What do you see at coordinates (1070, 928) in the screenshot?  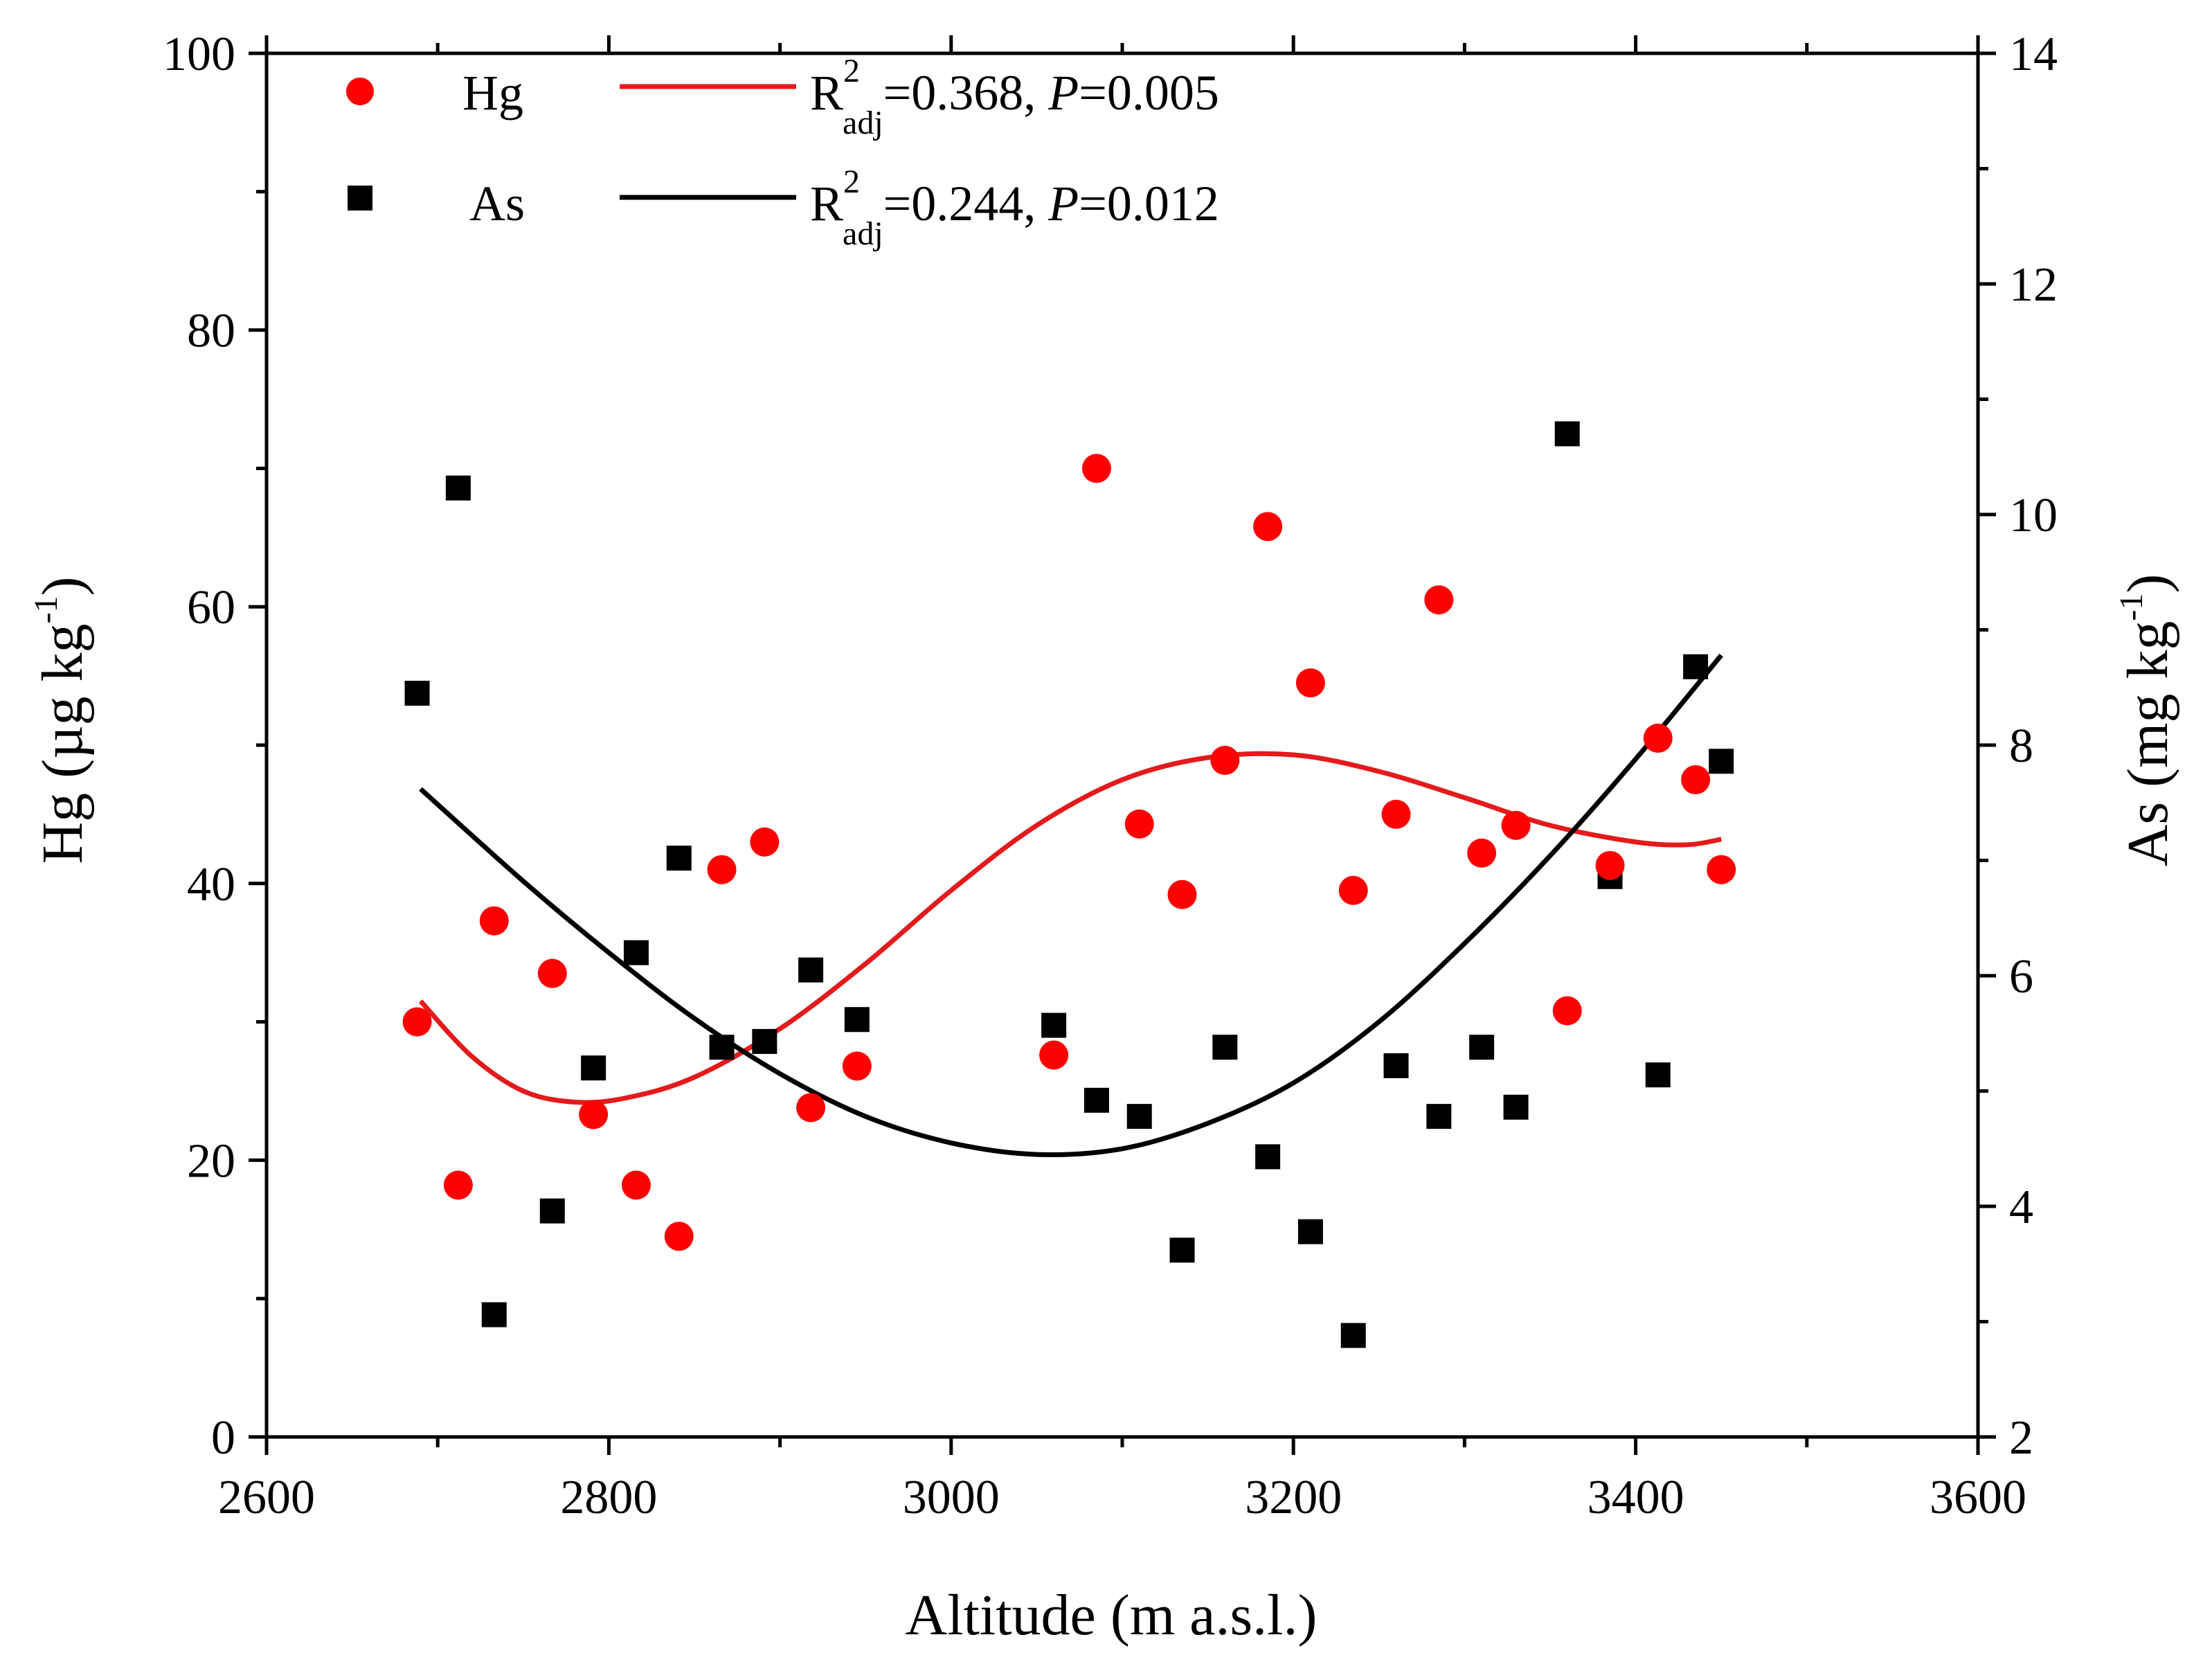 I see `hg-fit-curve` at bounding box center [1070, 928].